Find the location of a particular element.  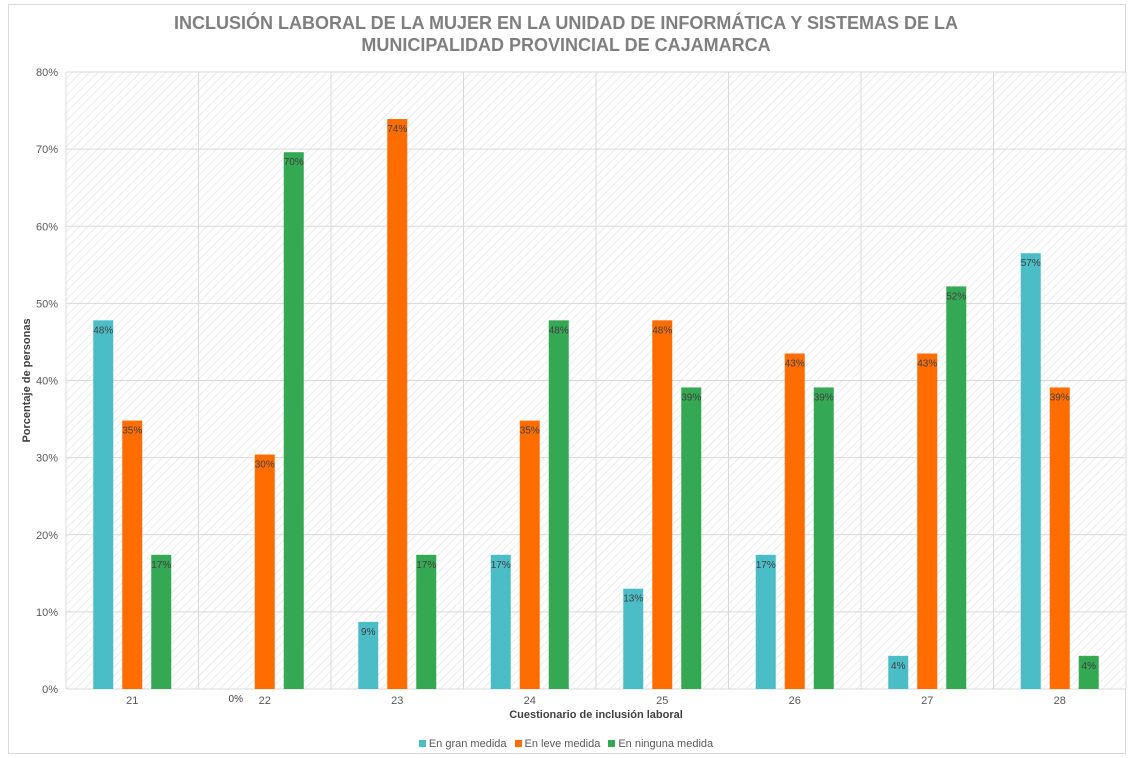

legend-label: En leve medida is located at coordinates (562, 744).